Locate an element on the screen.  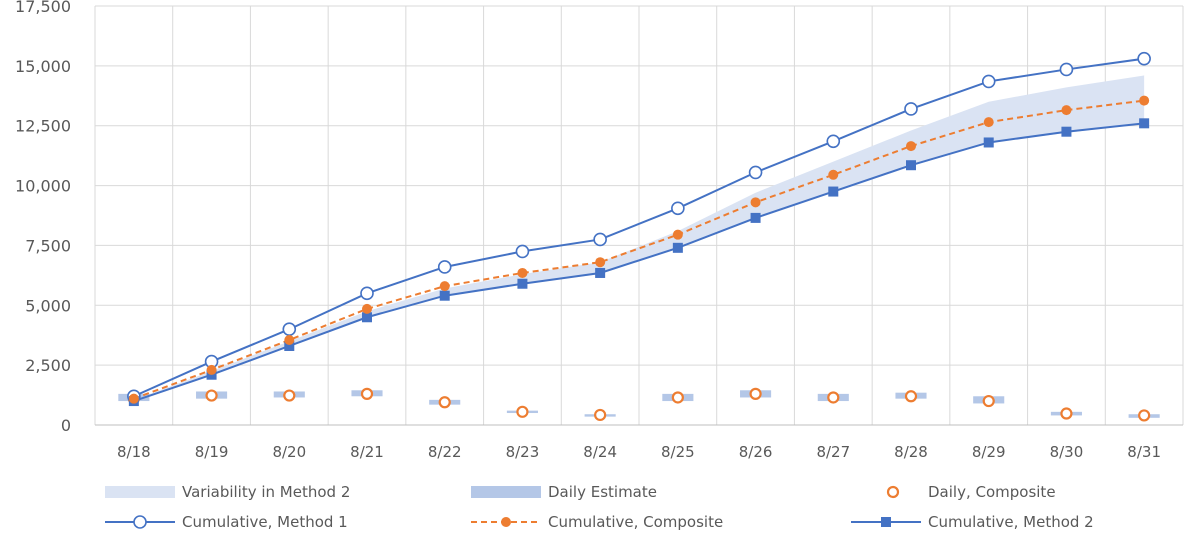
legend-label: Daily Estimate is located at coordinates (602, 492).